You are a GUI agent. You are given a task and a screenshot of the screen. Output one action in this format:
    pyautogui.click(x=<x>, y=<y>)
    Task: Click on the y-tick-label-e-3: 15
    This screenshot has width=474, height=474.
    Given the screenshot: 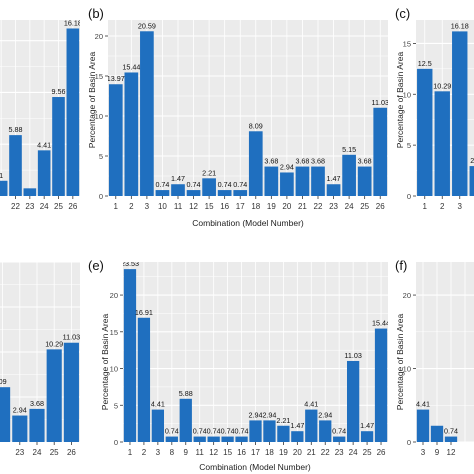 What is the action you would take?
    pyautogui.click(x=114, y=332)
    